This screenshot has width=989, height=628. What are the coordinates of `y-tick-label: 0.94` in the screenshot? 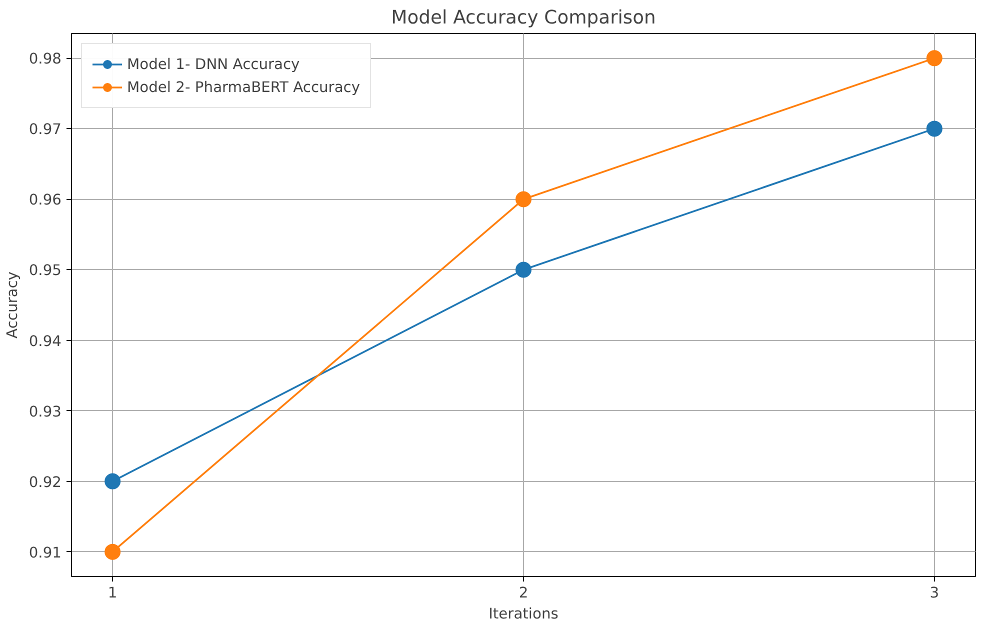 It's located at (45, 341).